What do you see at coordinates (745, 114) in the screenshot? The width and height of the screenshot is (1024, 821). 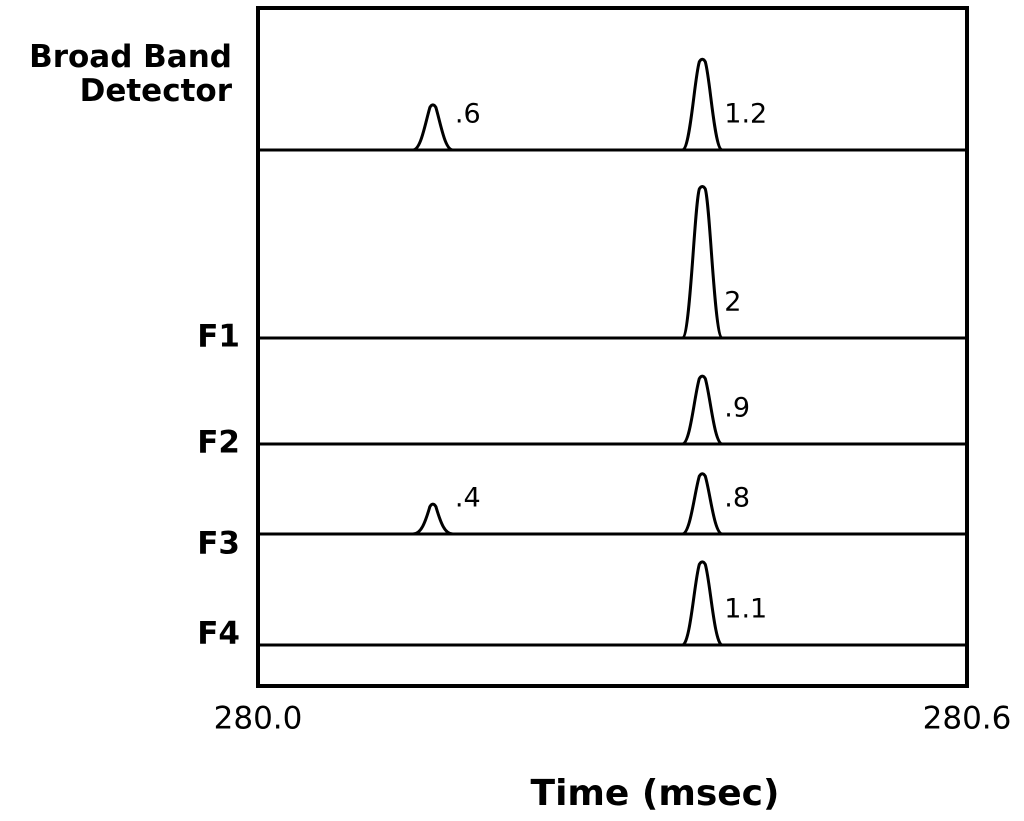 I see `peak-label: 1.2` at bounding box center [745, 114].